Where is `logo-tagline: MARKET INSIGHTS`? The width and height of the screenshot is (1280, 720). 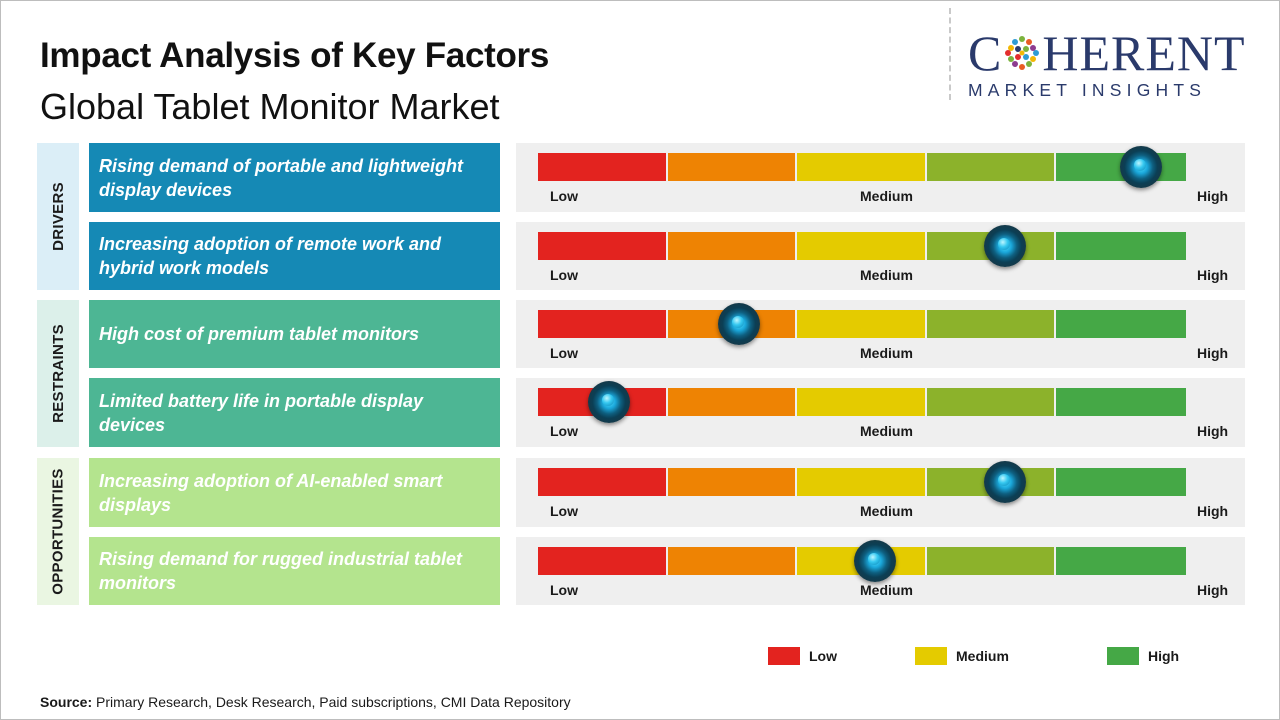
logo-tagline: MARKET INSIGHTS is located at coordinates (1087, 90).